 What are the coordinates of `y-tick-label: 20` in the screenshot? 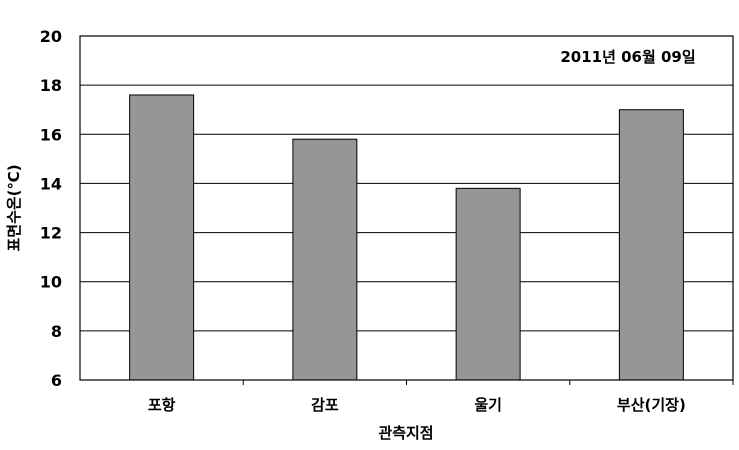 It's located at (51, 36).